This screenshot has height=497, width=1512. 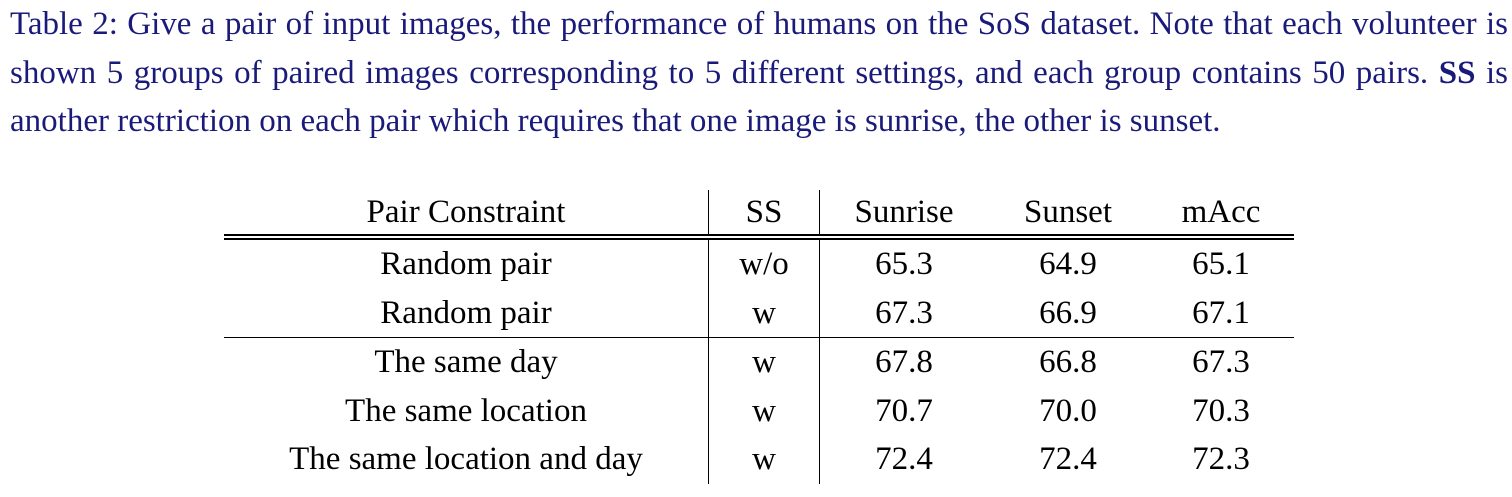 I want to click on cell-sunrise: 67.3, so click(x=904, y=312).